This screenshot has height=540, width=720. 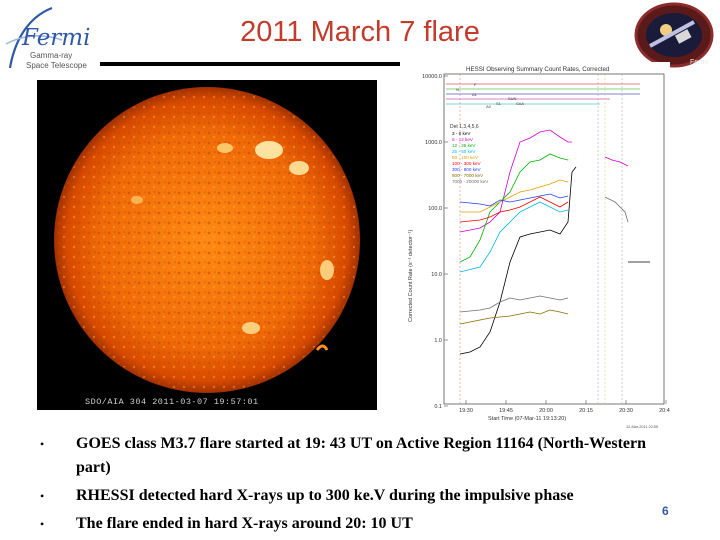 What do you see at coordinates (457, 89) in the screenshot?
I see `state-label: N` at bounding box center [457, 89].